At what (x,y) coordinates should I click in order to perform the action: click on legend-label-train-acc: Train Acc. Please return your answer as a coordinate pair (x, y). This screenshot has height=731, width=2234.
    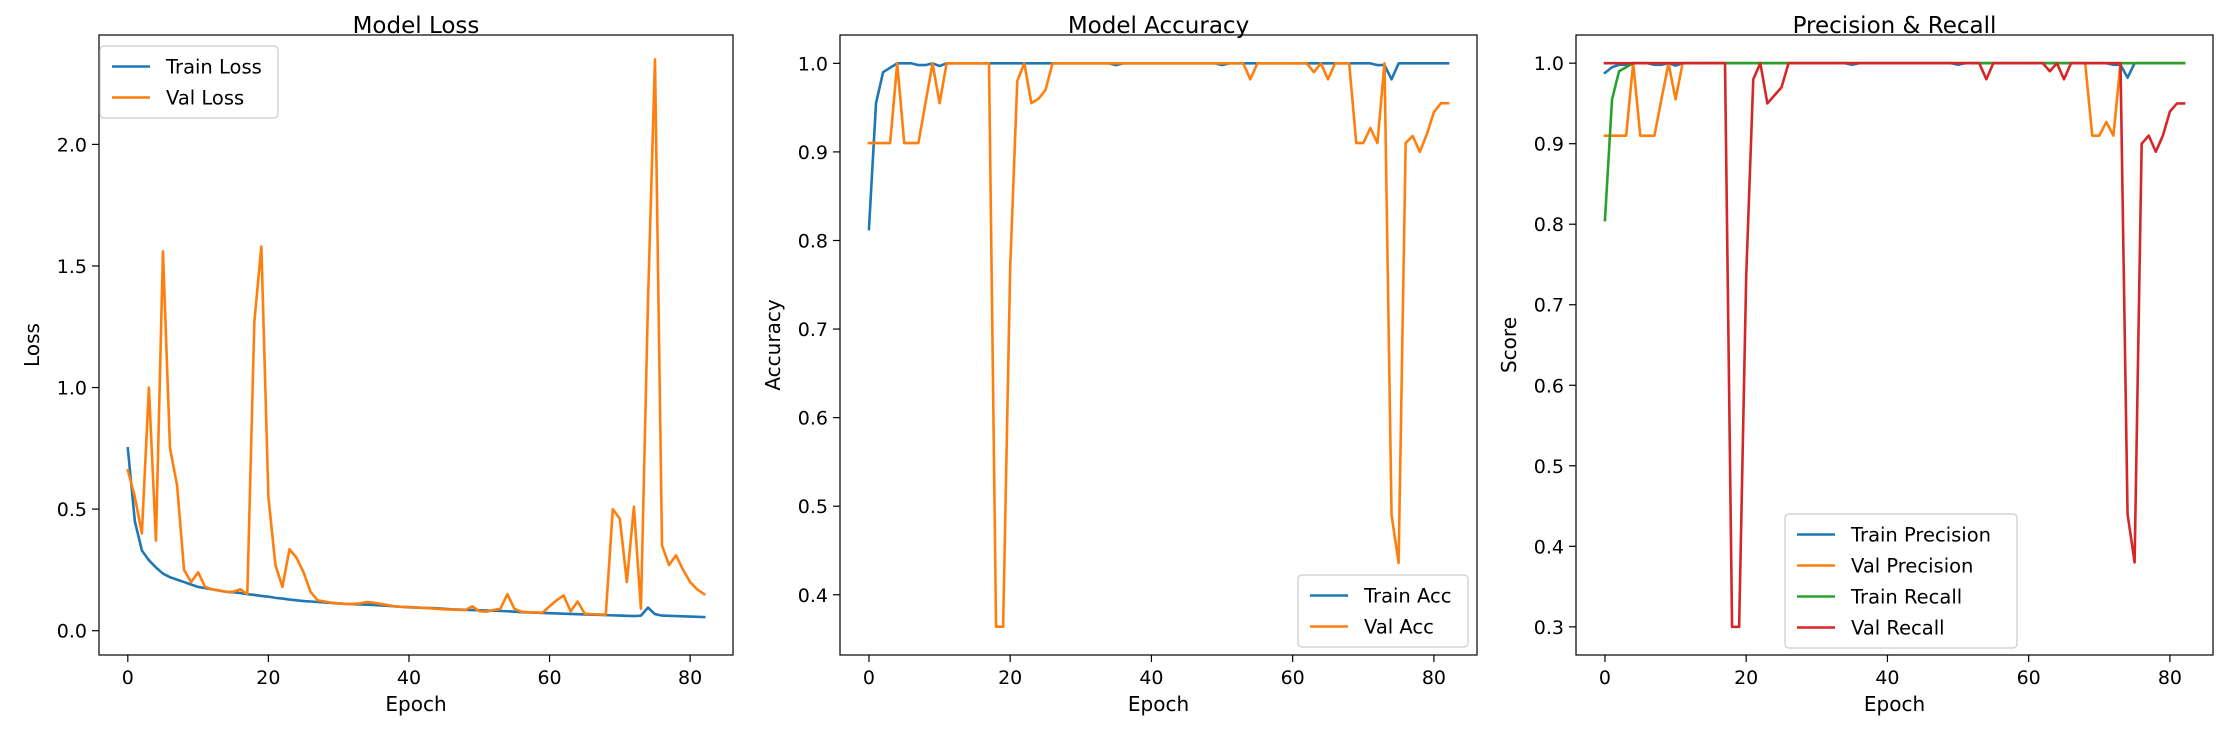
    Looking at the image, I should click on (1407, 596).